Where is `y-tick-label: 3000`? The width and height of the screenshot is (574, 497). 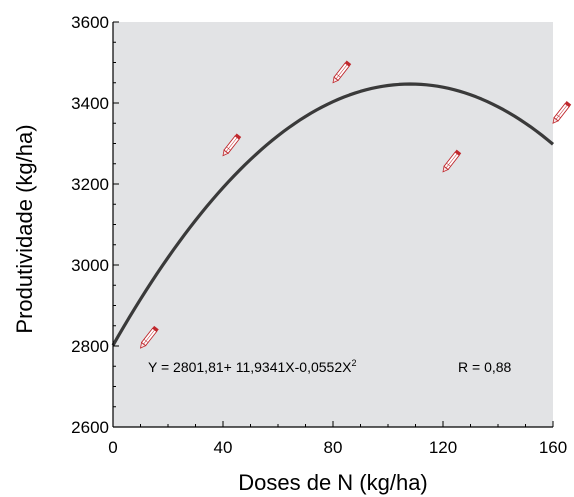 y-tick-label: 3000 is located at coordinates (90, 265).